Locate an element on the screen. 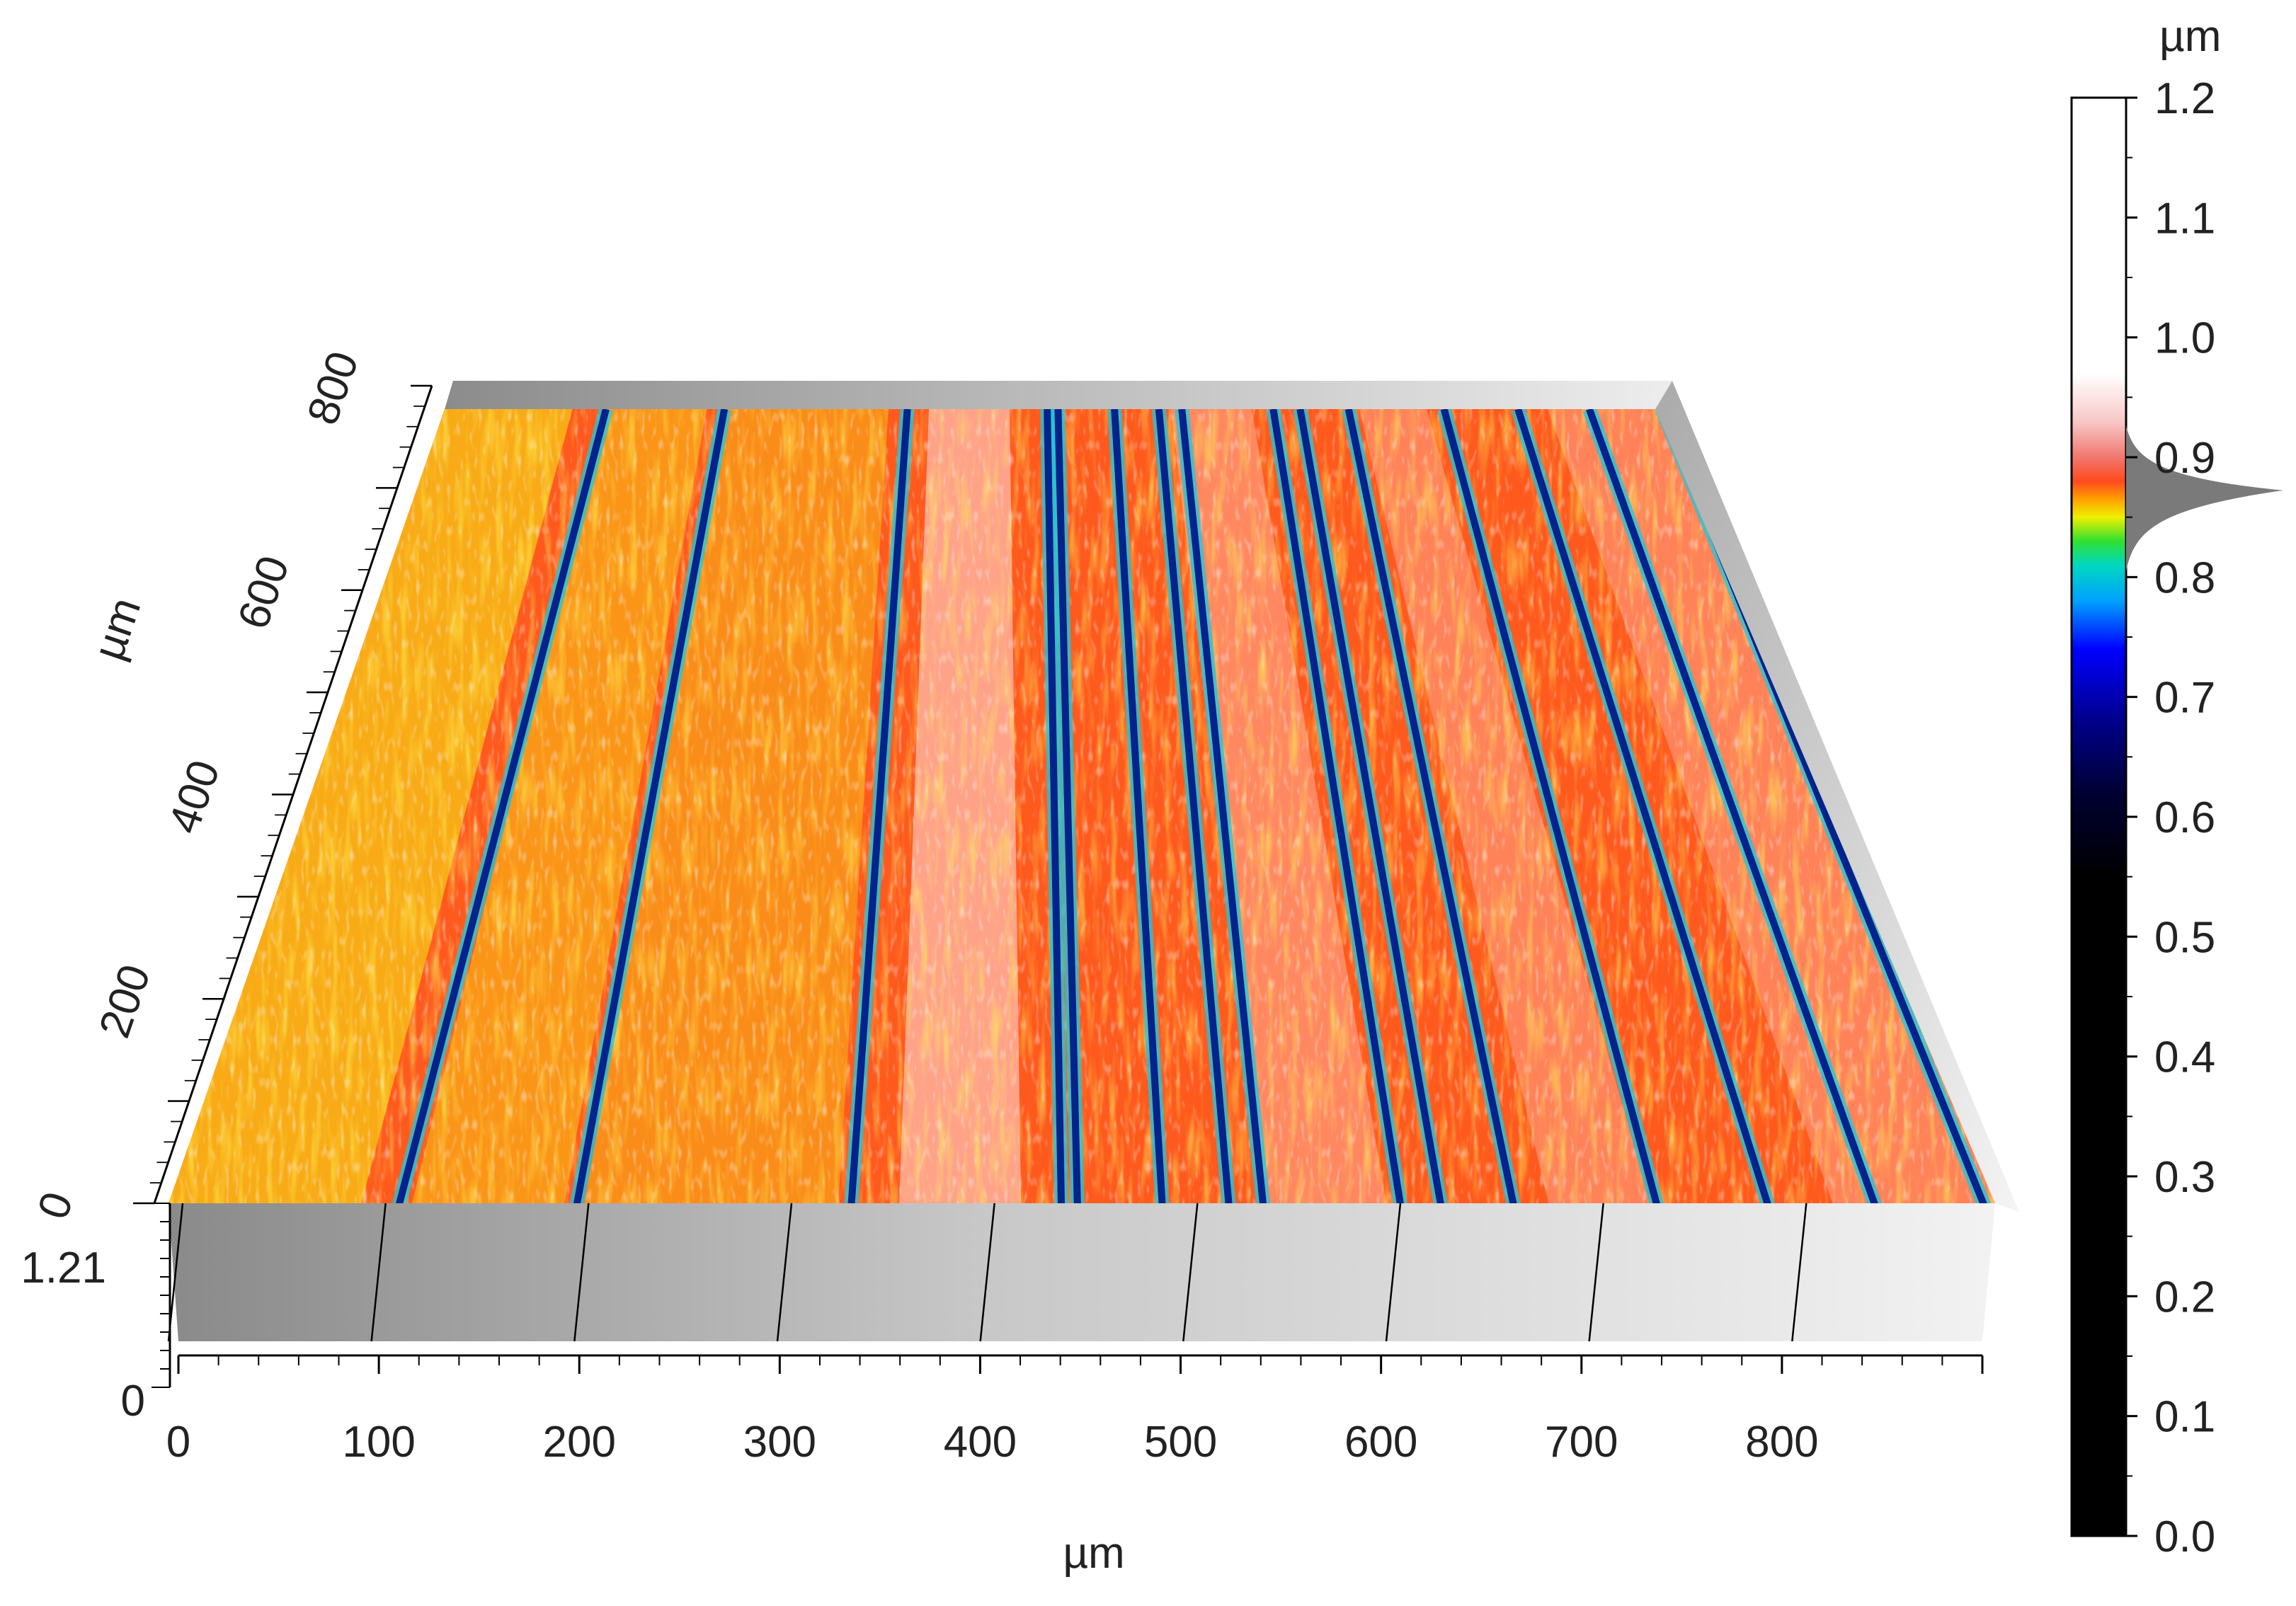 The image size is (2296, 1606). front-wall is located at coordinates (1082, 1272).